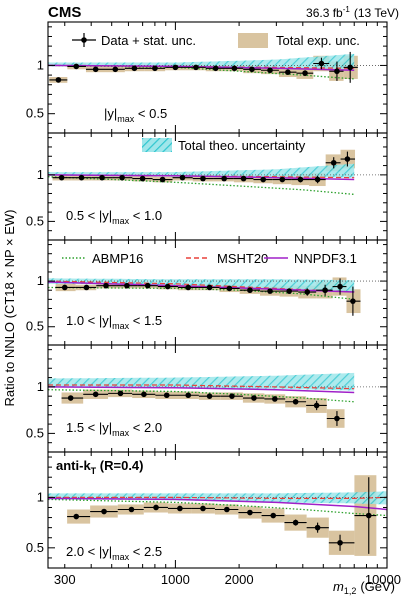  Describe the element at coordinates (157, 145) in the screenshot. I see `legend-theo-swatch` at that location.